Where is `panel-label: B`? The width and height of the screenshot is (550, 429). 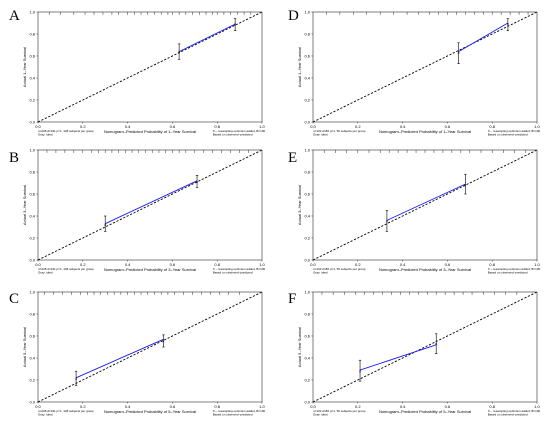
panel-label: B is located at coordinates (14, 158).